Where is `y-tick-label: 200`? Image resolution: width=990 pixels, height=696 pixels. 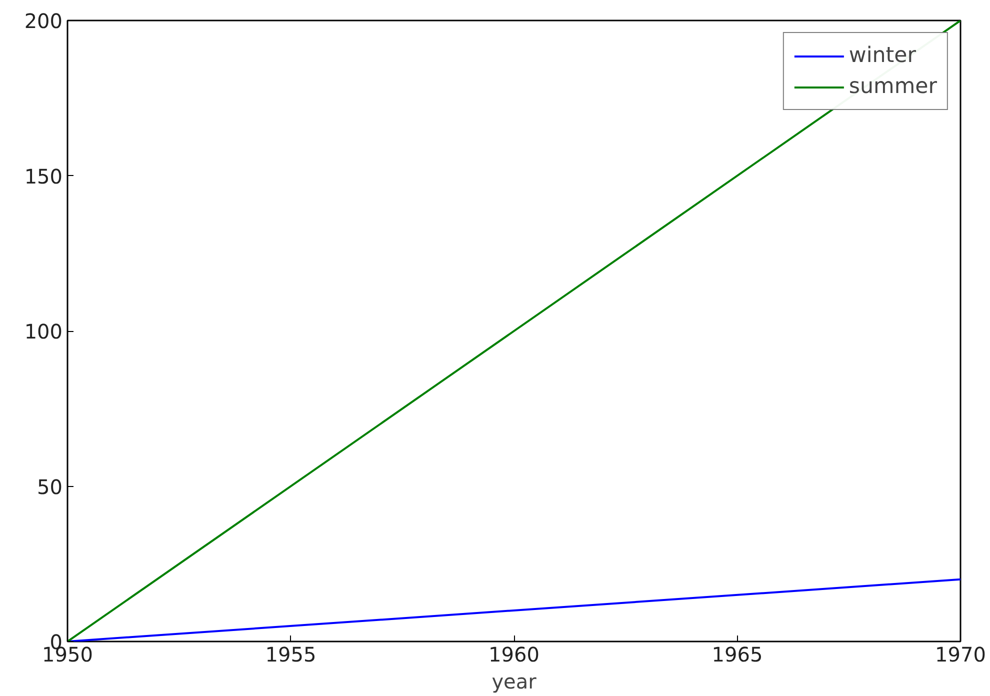 y-tick-label: 200 is located at coordinates (43, 21).